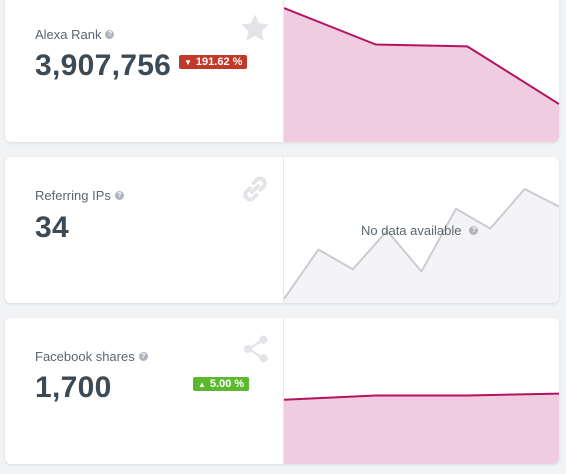 The height and width of the screenshot is (474, 566). I want to click on caret-up-icon: ▲, so click(202, 384).